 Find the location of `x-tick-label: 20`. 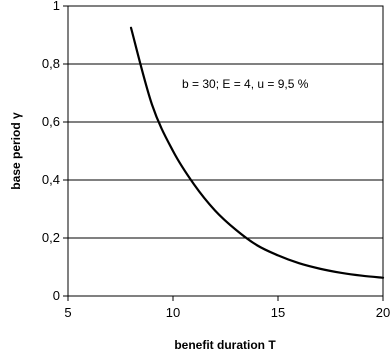

x-tick-label: 20 is located at coordinates (383, 312).